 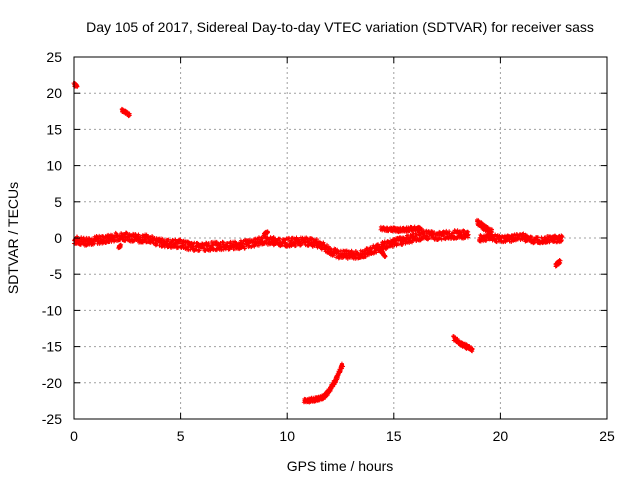 What do you see at coordinates (56, 274) in the screenshot?
I see `y-tick-label: -5` at bounding box center [56, 274].